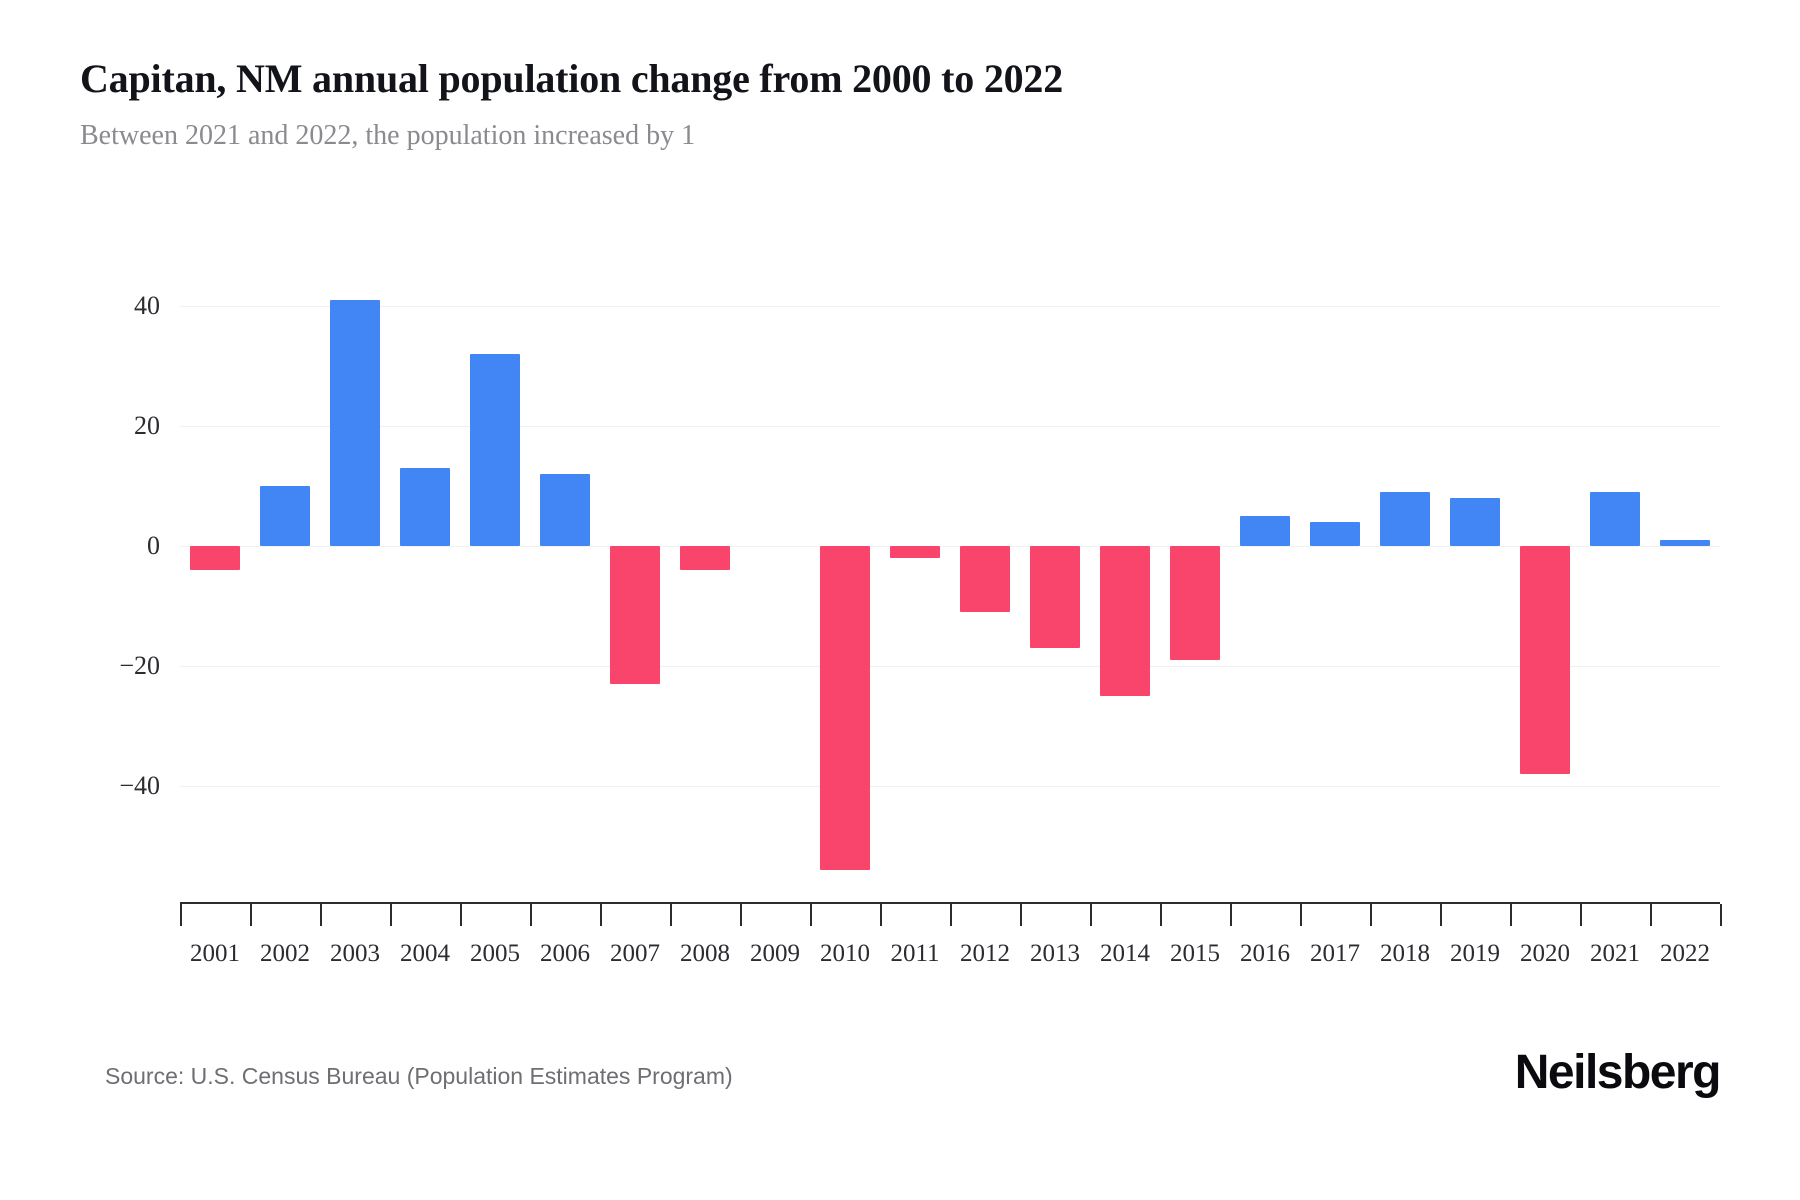 This screenshot has width=1800, height=1200. Describe the element at coordinates (950, 666) in the screenshot. I see `gridline--20` at that location.